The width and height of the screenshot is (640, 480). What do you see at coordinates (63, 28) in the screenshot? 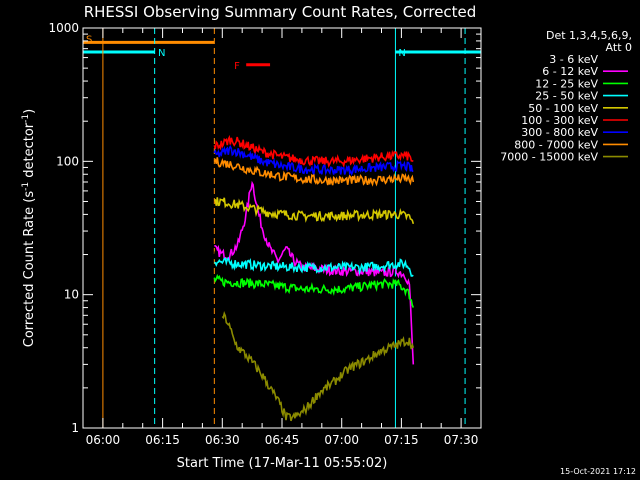
I see `y-tick-label-3: 1000` at bounding box center [63, 28].